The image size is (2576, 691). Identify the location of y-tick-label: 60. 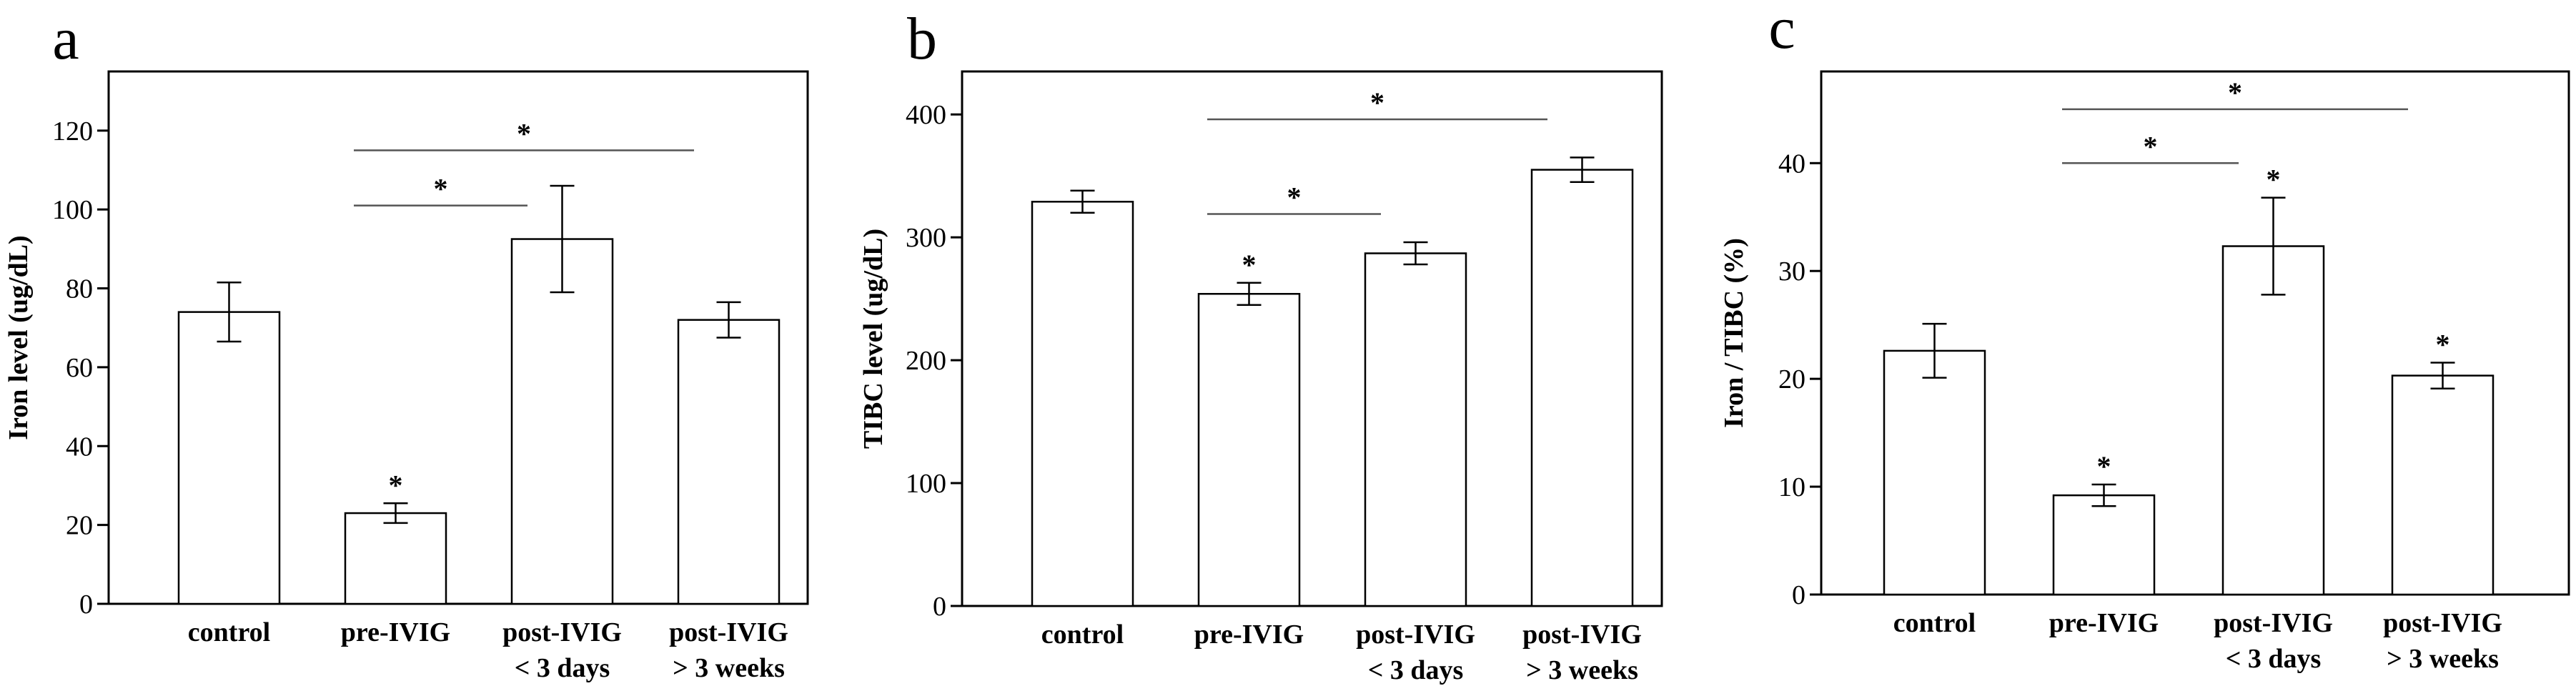
(79, 368).